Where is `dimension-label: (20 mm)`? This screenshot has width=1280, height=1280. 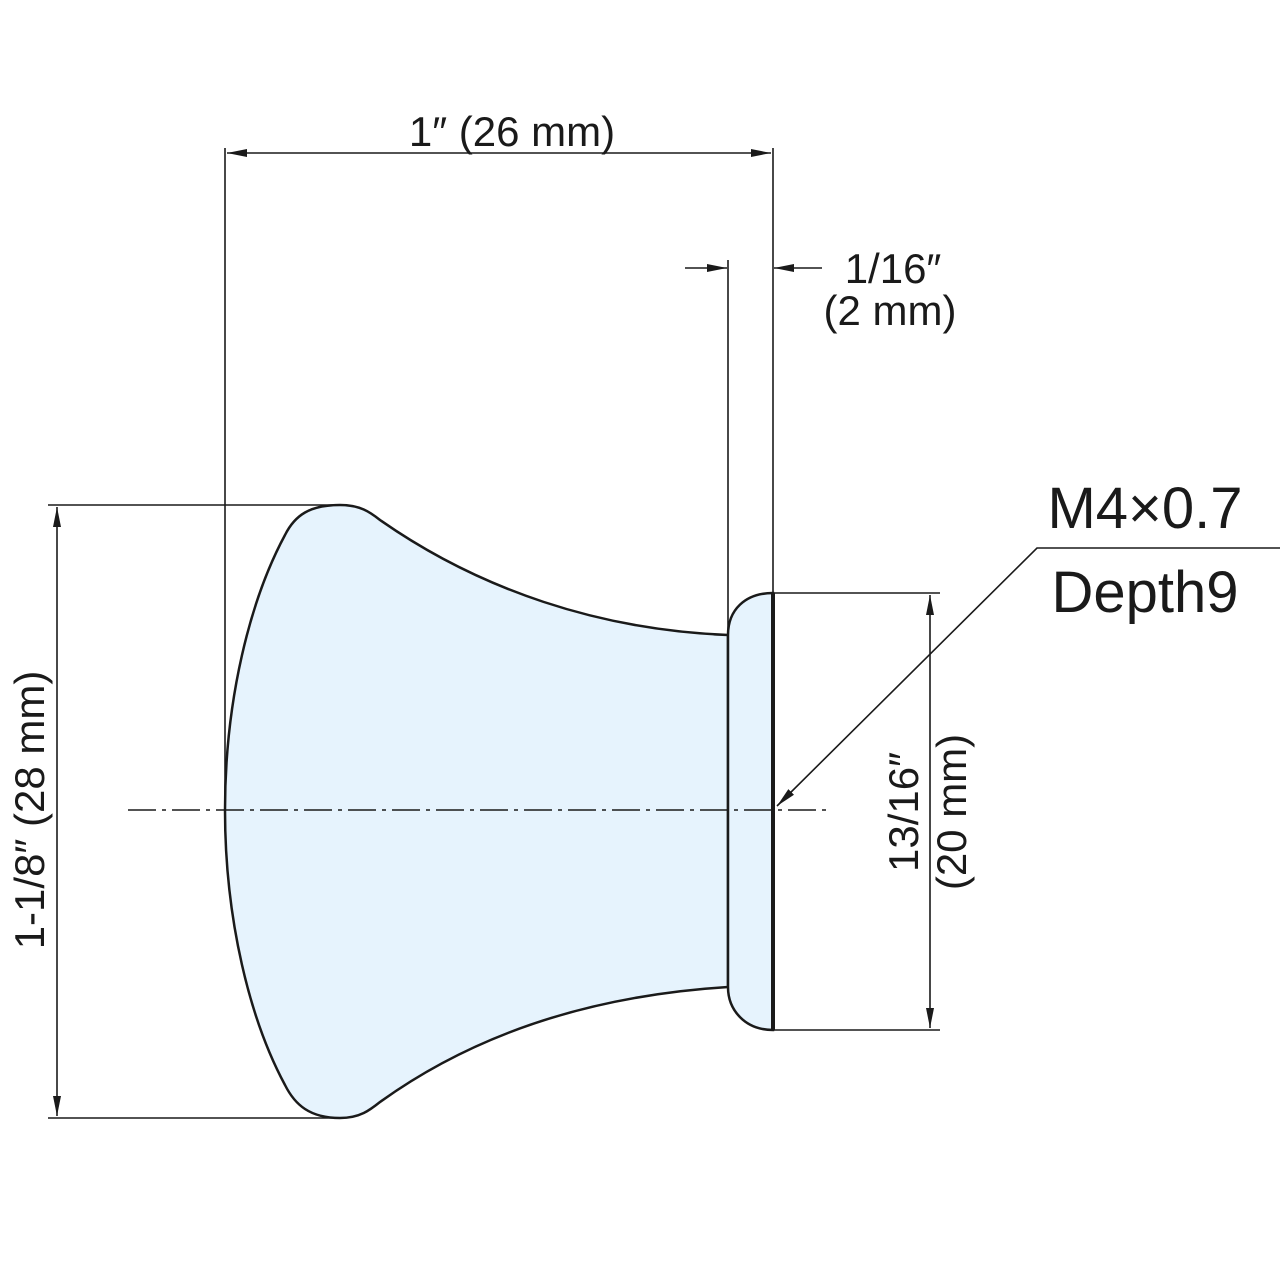 dimension-label: (20 mm) is located at coordinates (951, 812).